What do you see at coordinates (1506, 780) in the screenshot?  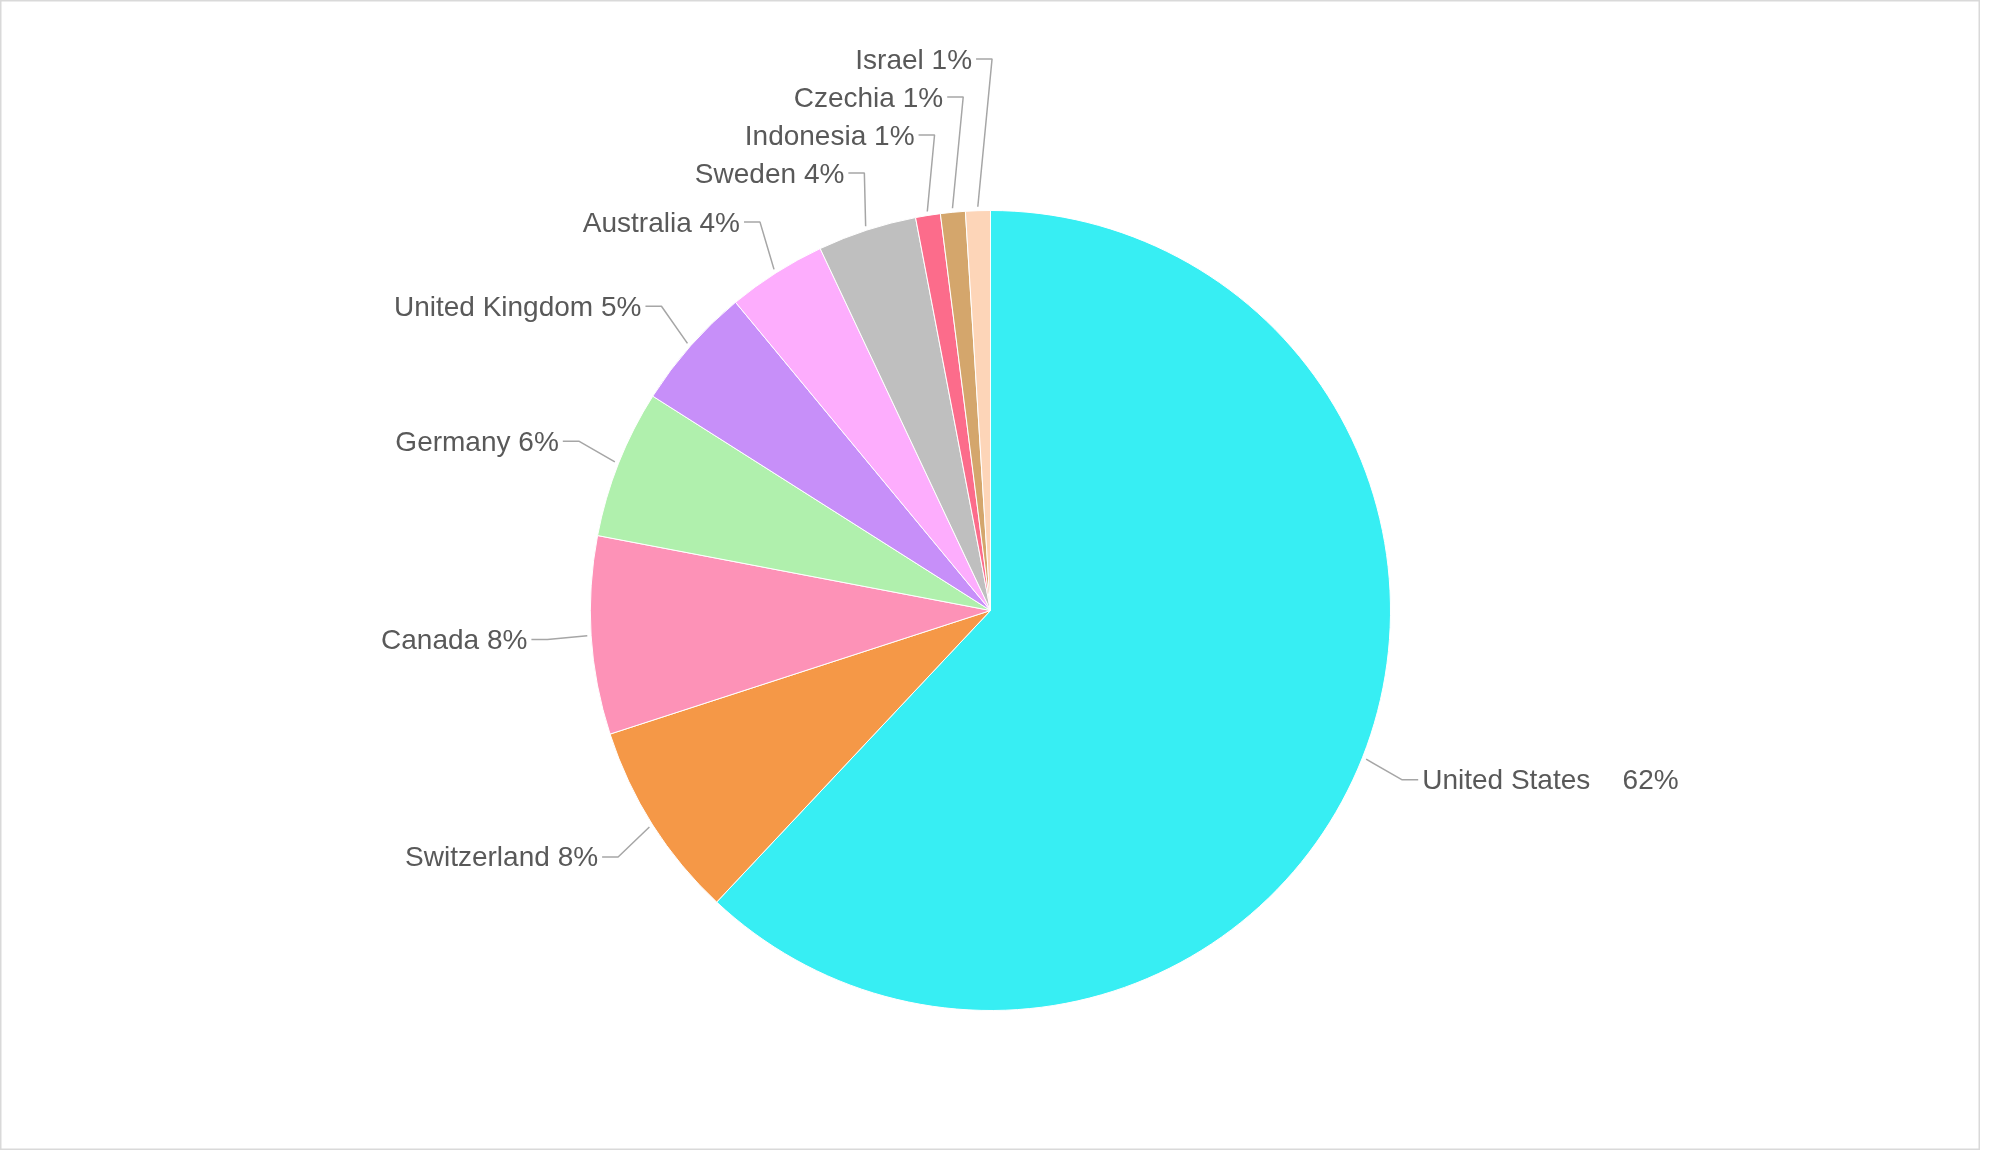 I see `slice-label: United States` at bounding box center [1506, 780].